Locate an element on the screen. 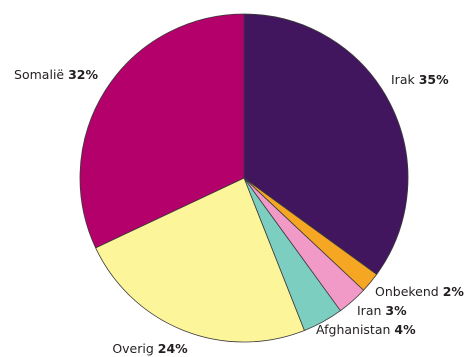 This screenshot has height=357, width=467. label-name-afghanistan: Afghanistan is located at coordinates (355, 329).